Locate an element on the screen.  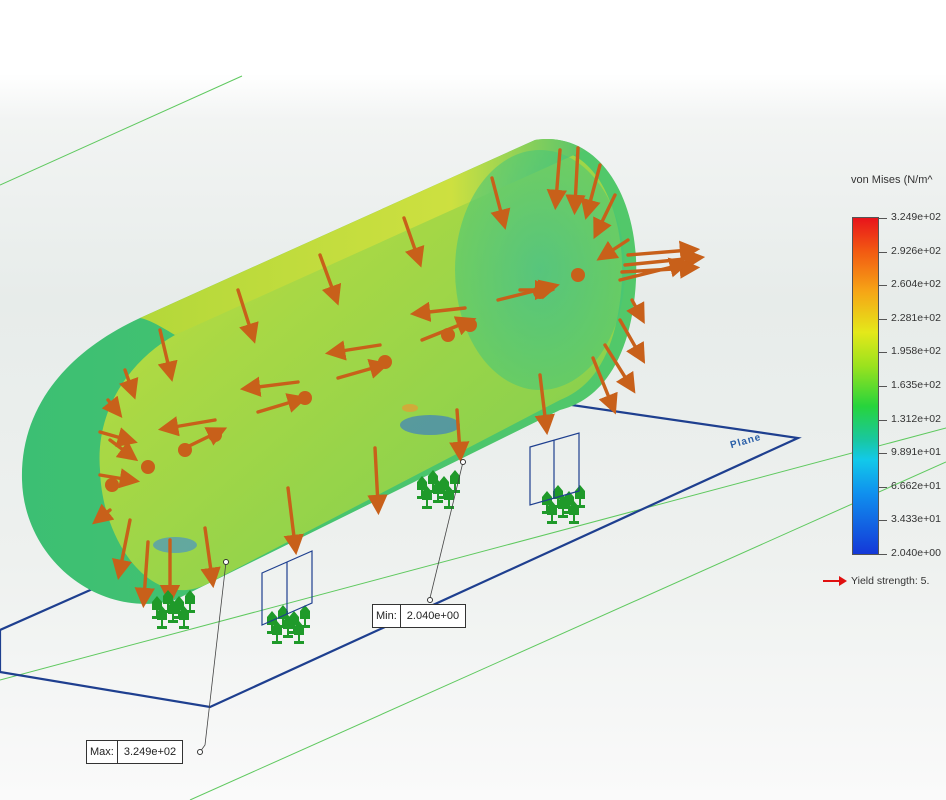
min-probe-key: Min: is located at coordinates (387, 616).